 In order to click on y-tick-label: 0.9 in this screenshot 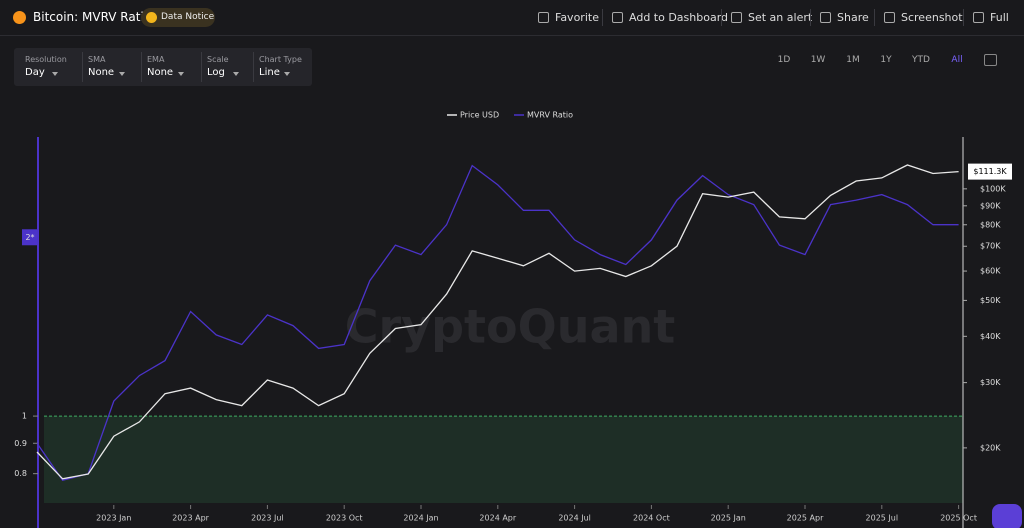, I will do `click(20, 443)`.